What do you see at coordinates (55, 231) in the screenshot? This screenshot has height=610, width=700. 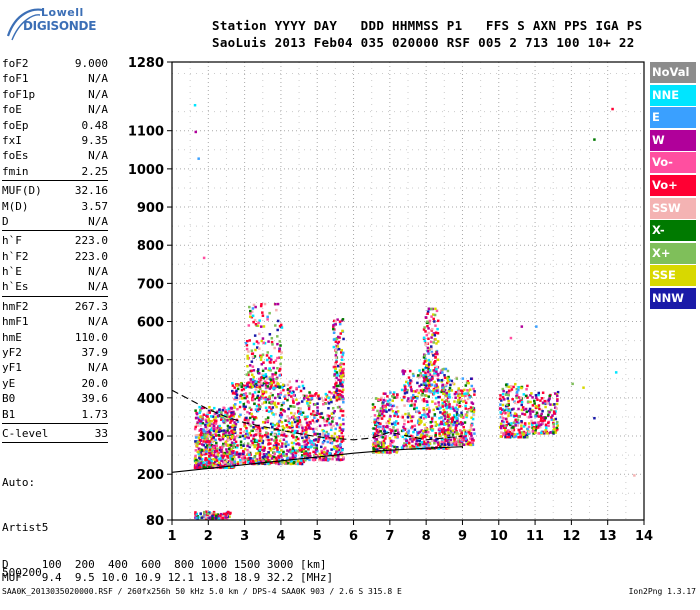 I see `param-separator` at bounding box center [55, 231].